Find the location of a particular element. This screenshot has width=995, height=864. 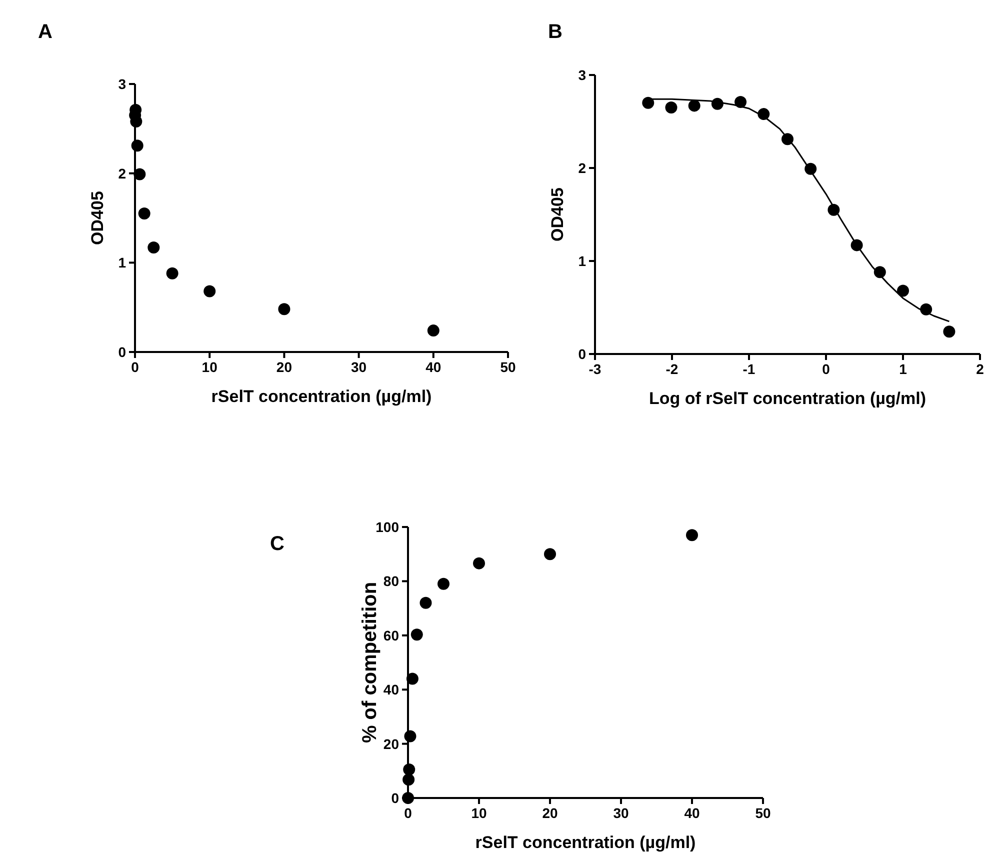

x-tick-label: 2 is located at coordinates (980, 369).